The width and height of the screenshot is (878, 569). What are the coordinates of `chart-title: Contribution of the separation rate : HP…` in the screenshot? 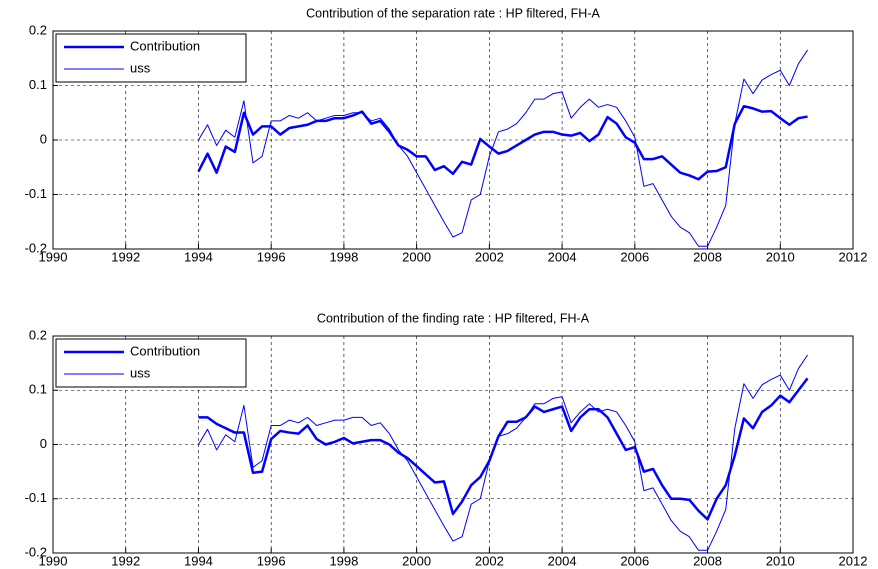 It's located at (453, 13).